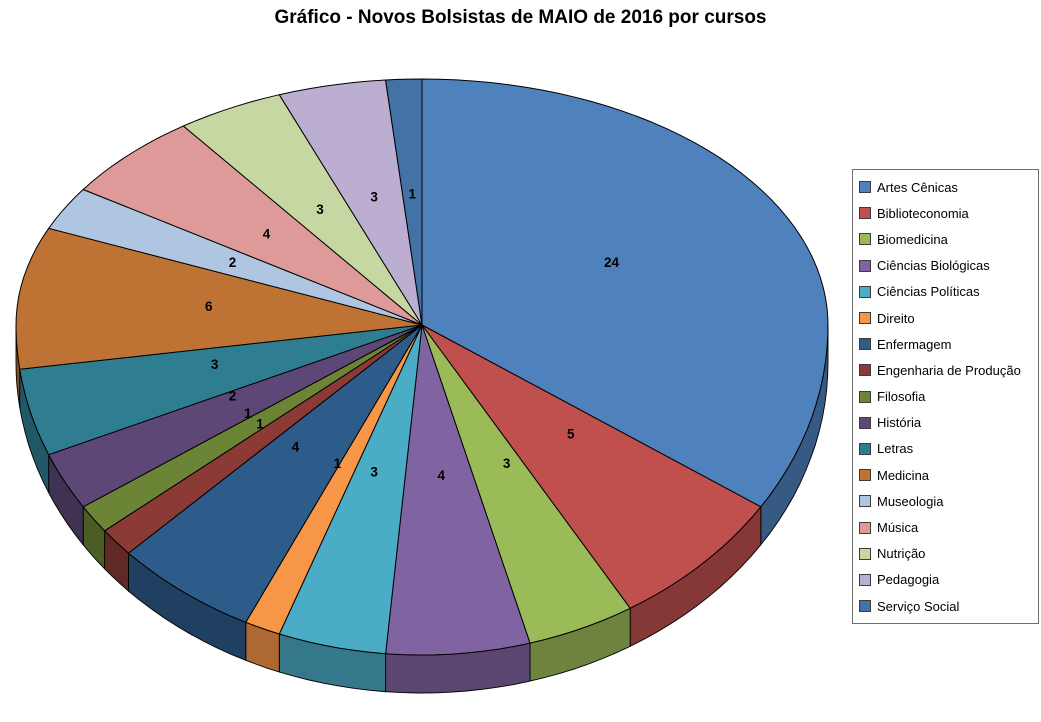 The image size is (1041, 722). What do you see at coordinates (912, 239) in the screenshot?
I see `legend-label: Biomedicina` at bounding box center [912, 239].